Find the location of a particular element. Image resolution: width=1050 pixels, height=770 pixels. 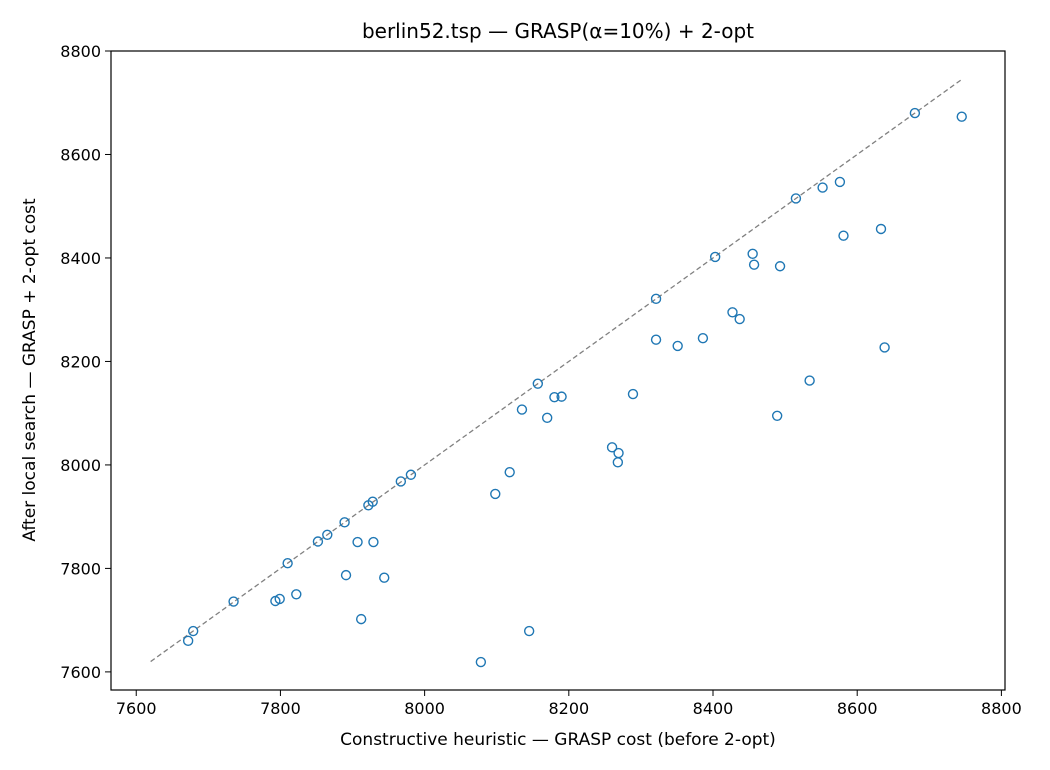

x-tick-label: 8800 is located at coordinates (1001, 708).